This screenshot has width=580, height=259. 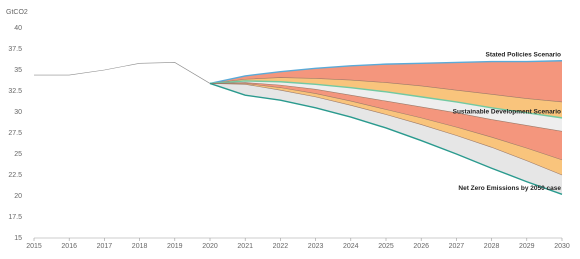 I want to click on y-tick-label: 32.5, so click(x=15, y=91).